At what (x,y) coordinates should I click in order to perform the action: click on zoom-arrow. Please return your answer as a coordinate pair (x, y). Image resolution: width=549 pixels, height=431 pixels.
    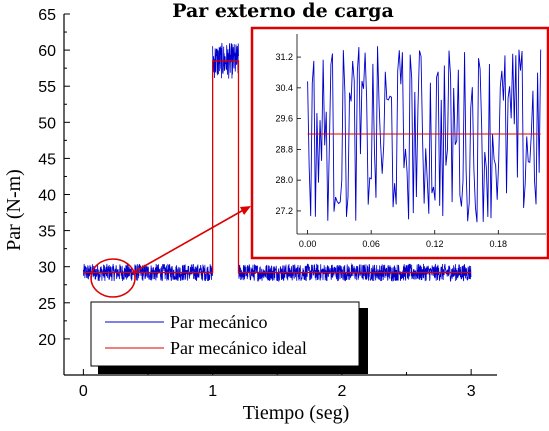
    Looking at the image, I should click on (190, 240).